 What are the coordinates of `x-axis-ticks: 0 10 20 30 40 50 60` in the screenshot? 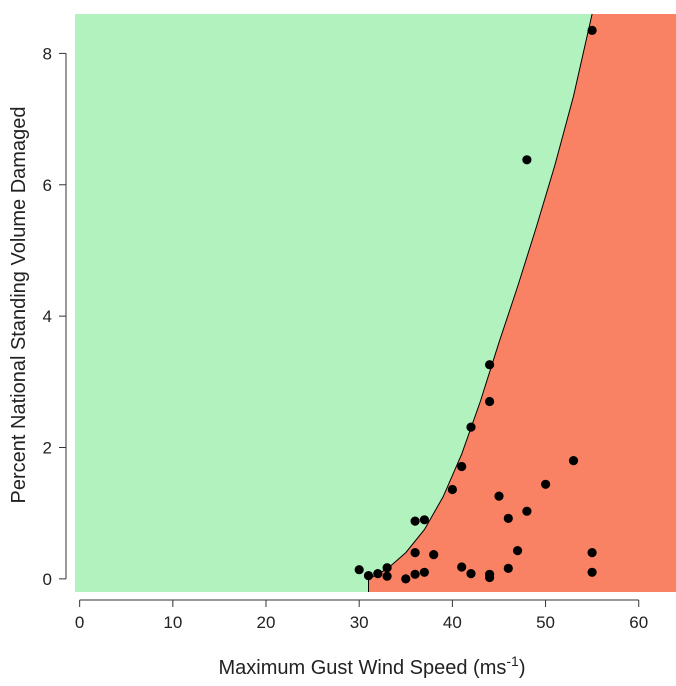 It's located at (361, 616).